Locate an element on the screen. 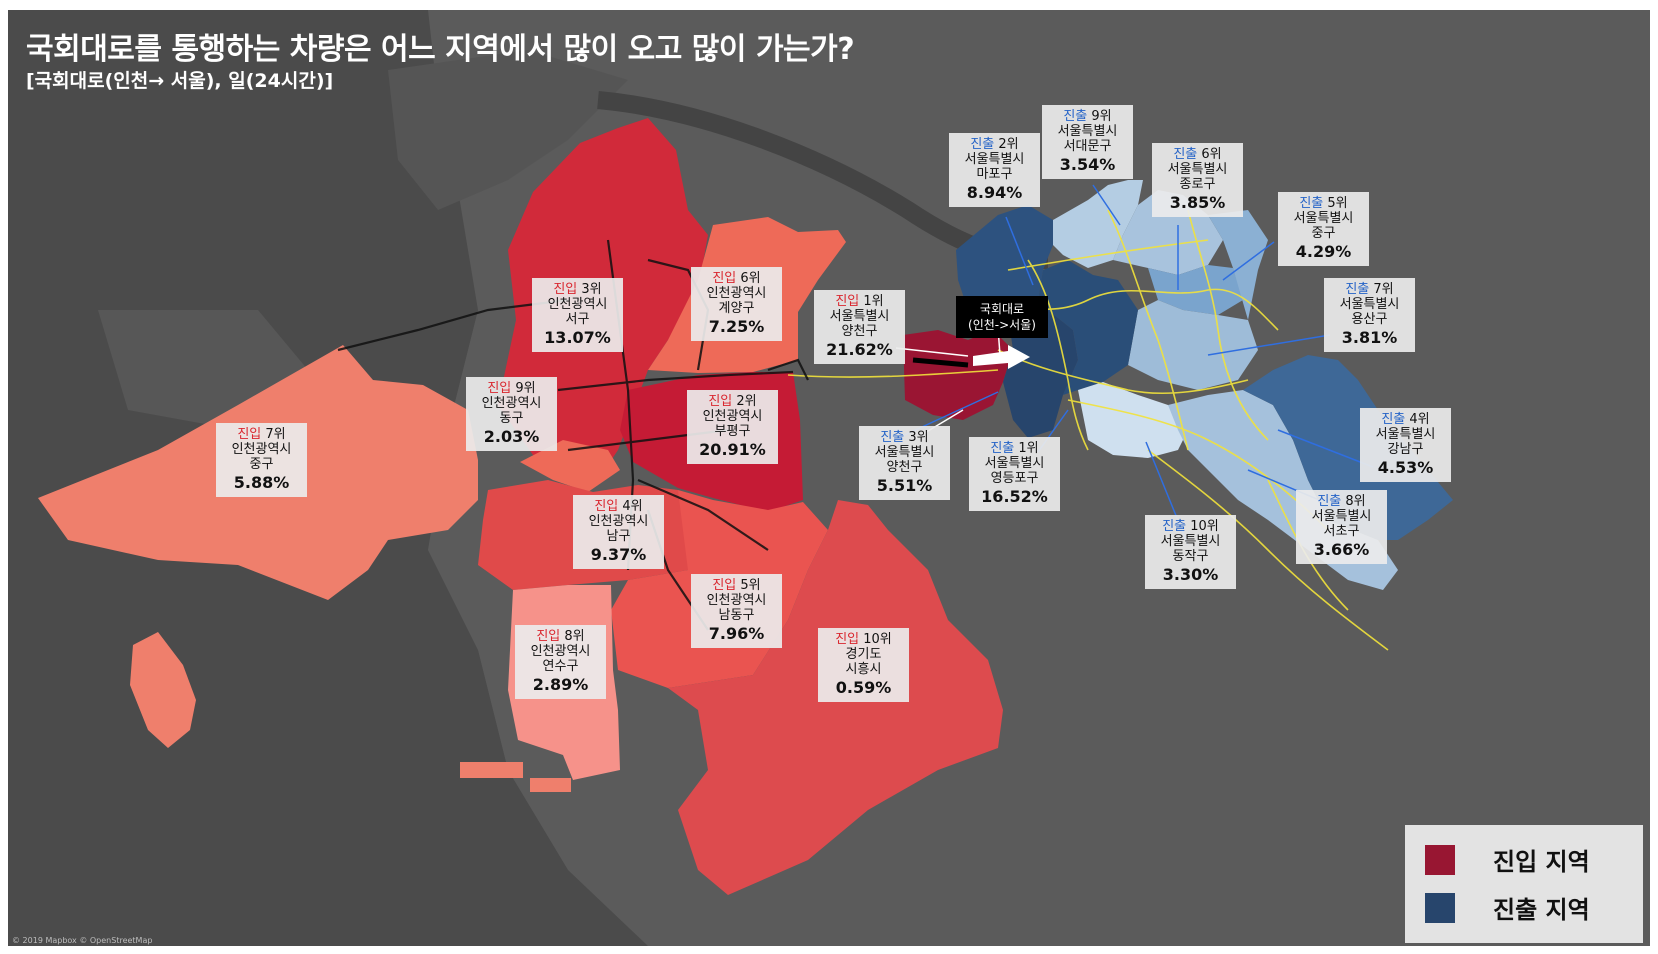 The height and width of the screenshot is (954, 1658). legend-exit-label: 진출 지역 is located at coordinates (1541, 910).